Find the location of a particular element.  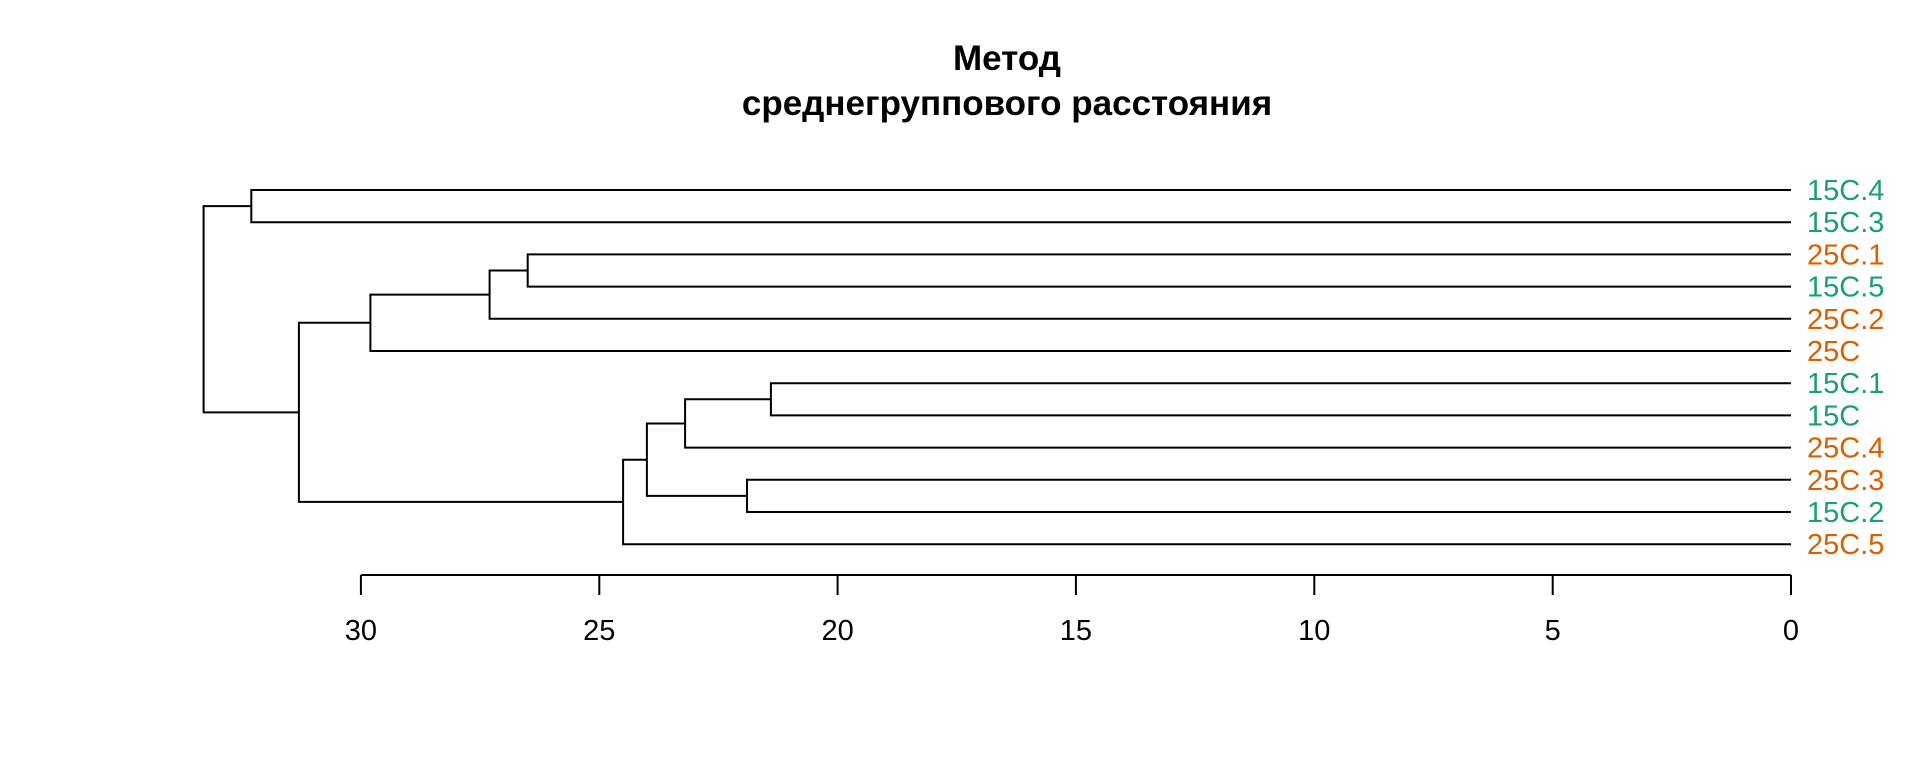

dendrogram-branch-m9 is located at coordinates (460, 412).